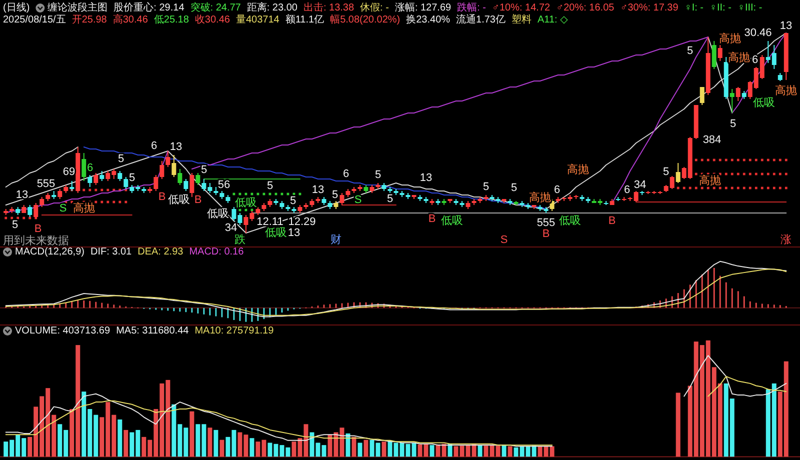 The height and width of the screenshot is (460, 800). I want to click on text: DEA: 2.93, so click(161, 252).